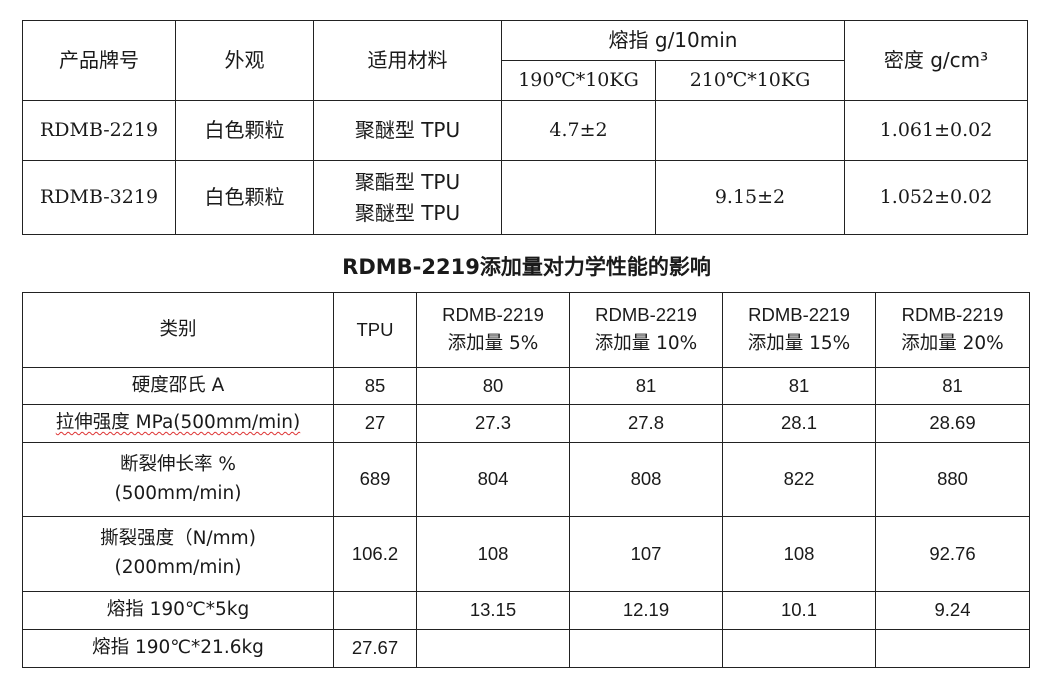  Describe the element at coordinates (178, 648) in the screenshot. I see `row-label: 熔指 190℃*21.6kg` at that location.